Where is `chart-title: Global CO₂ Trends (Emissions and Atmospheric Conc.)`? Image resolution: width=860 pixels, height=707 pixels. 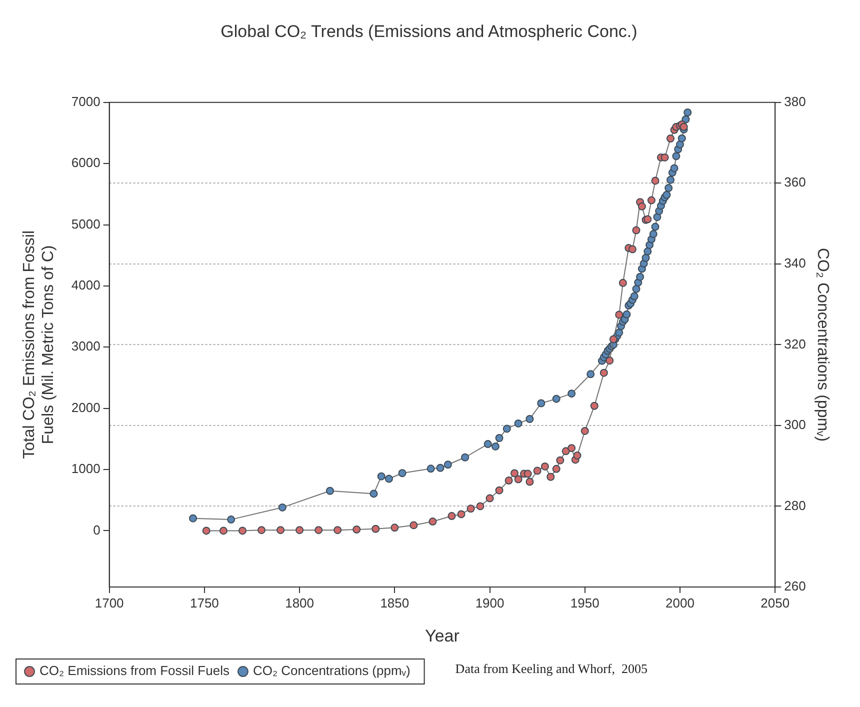 chart-title: Global CO₂ Trends (Emissions and Atmospheric Conc.) is located at coordinates (429, 31).